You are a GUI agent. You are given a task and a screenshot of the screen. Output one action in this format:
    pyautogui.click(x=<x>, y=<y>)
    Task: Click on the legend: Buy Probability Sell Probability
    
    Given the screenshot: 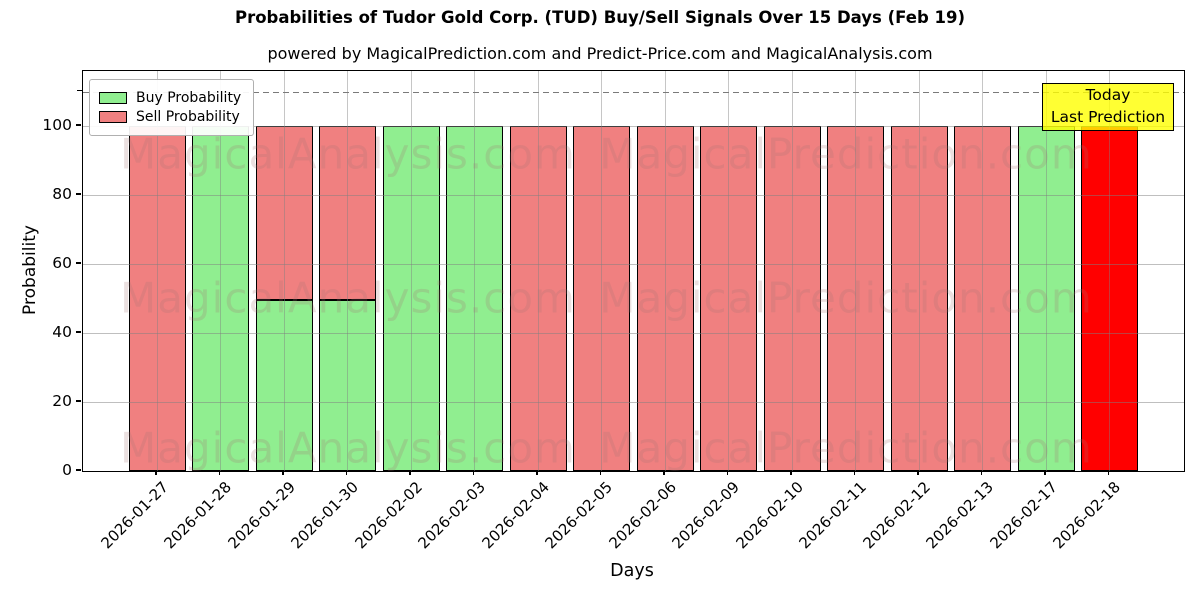 What is the action you would take?
    pyautogui.click(x=172, y=107)
    